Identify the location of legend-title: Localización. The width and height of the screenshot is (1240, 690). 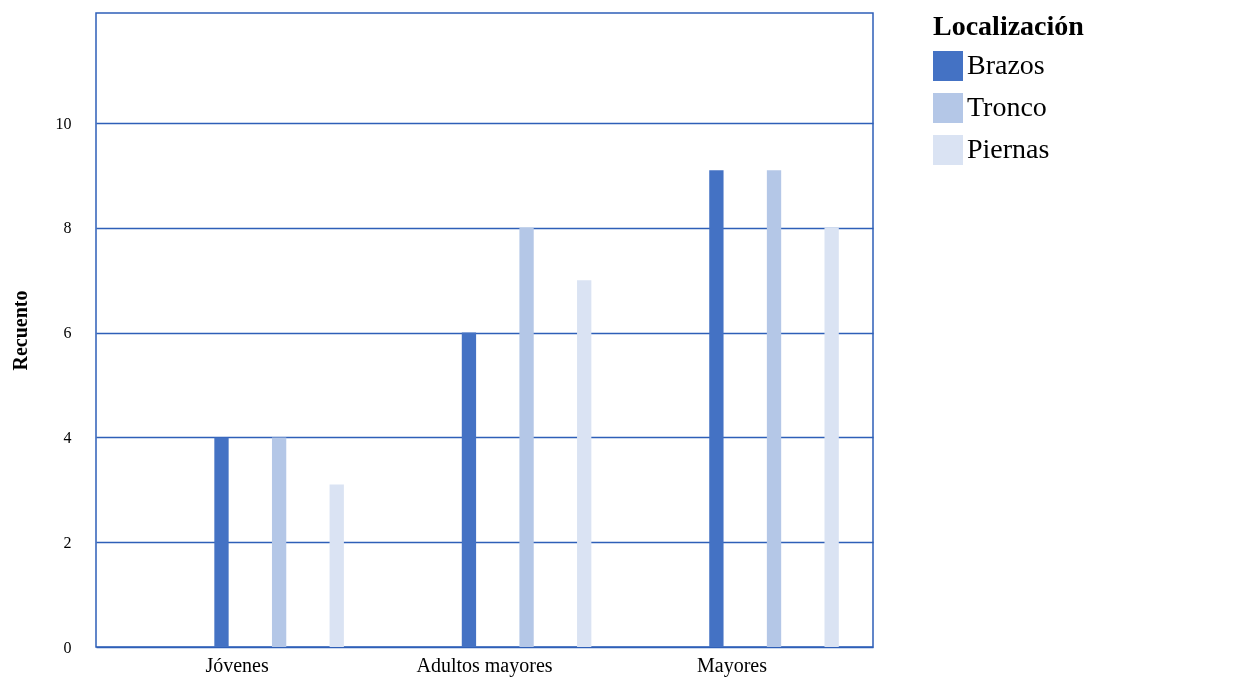
(1009, 25).